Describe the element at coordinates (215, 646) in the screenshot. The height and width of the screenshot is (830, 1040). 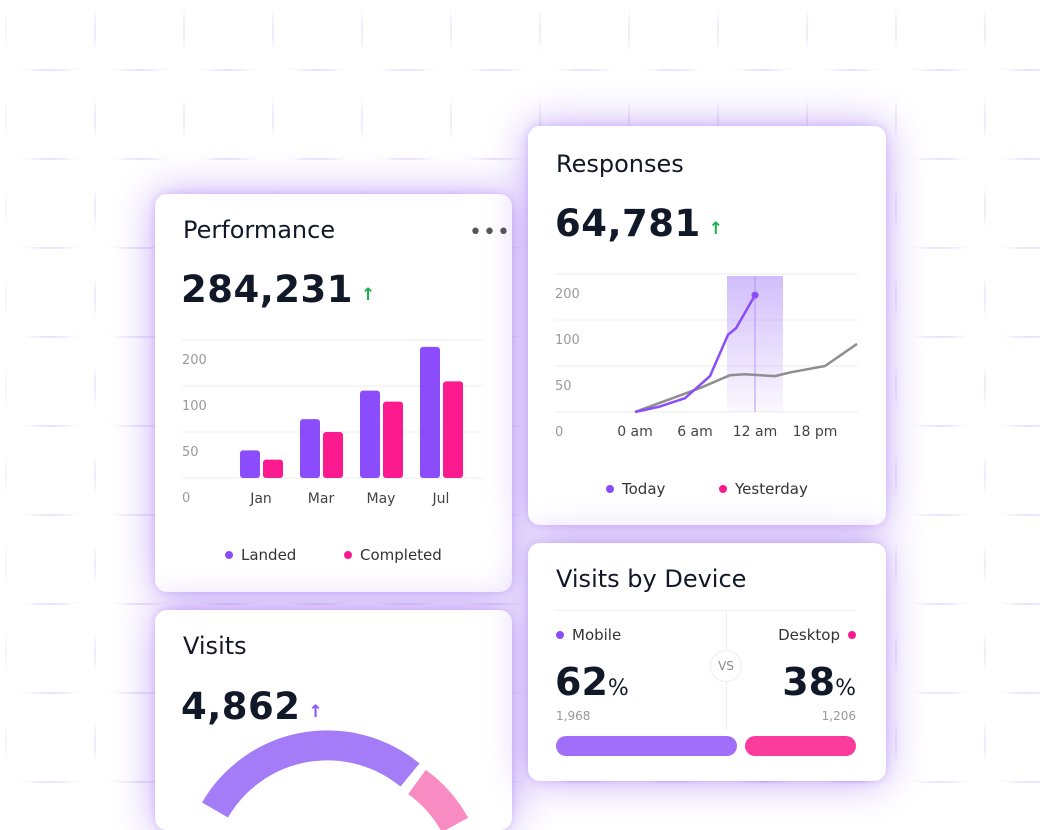
I see `card-title: Visits` at that location.